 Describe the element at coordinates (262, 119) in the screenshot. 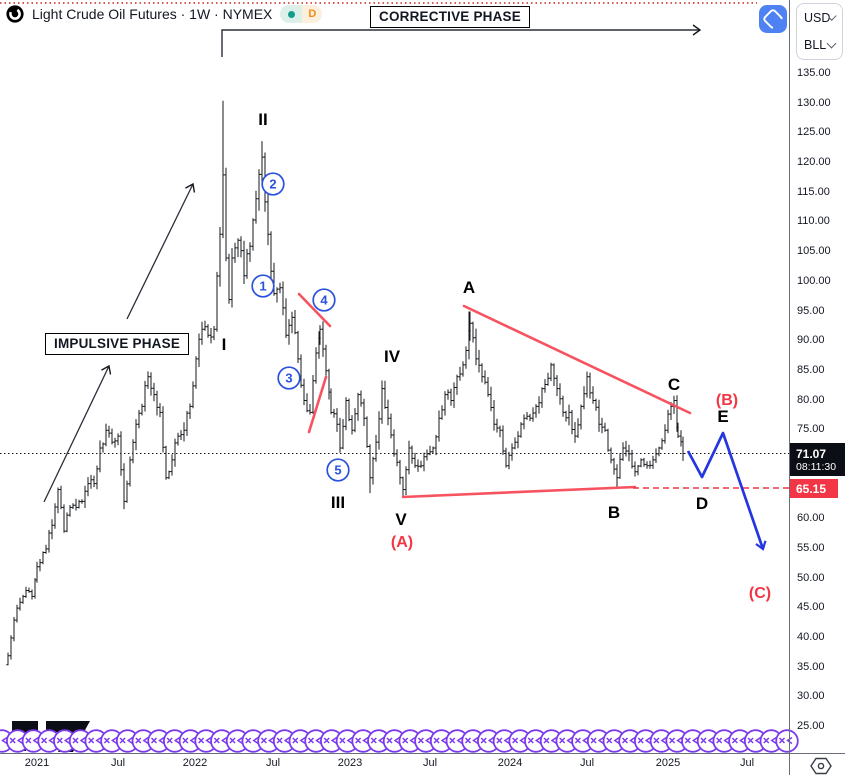

I see `wave-label-II: II` at that location.